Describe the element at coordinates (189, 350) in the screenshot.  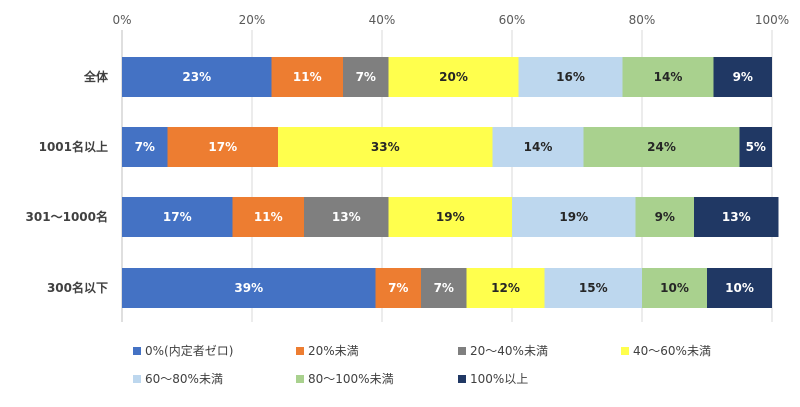
I see `legend-label: 0%(内定者ゼロ)` at that location.